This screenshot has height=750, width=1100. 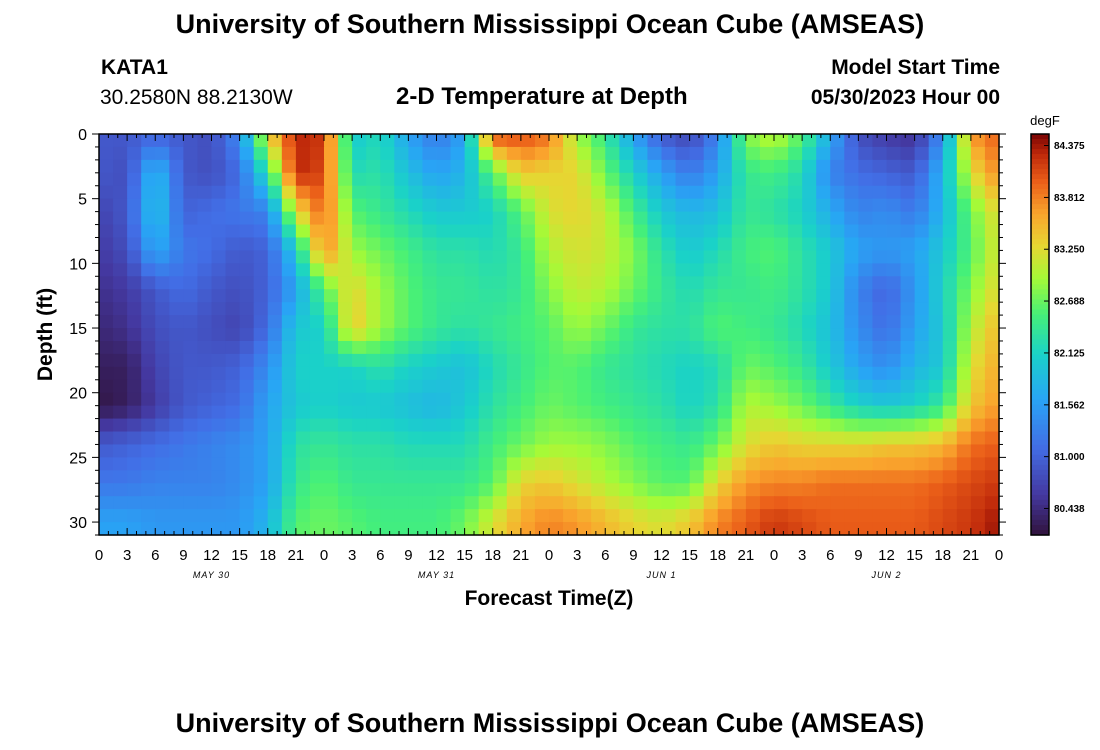 I want to click on date-label: JUN 1, so click(x=660, y=575).